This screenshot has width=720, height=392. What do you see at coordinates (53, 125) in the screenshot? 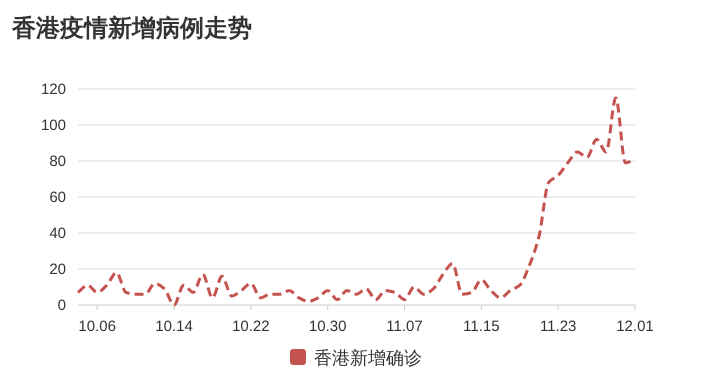
I see `y-tick-label: 100` at bounding box center [53, 125].